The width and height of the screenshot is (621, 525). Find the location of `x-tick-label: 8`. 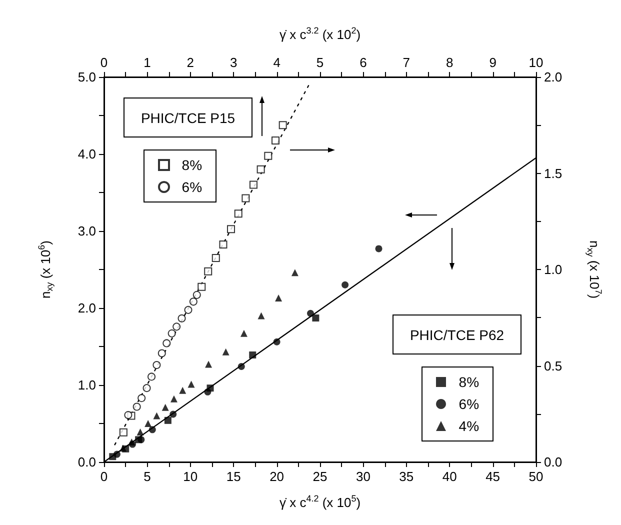

x-tick-label: 8 is located at coordinates (450, 62).